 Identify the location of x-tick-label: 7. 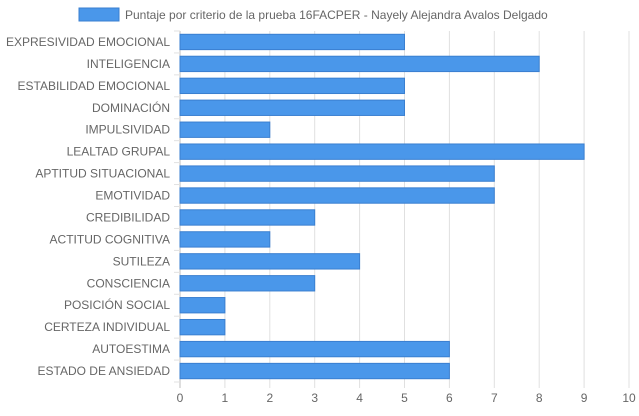
(494, 398).